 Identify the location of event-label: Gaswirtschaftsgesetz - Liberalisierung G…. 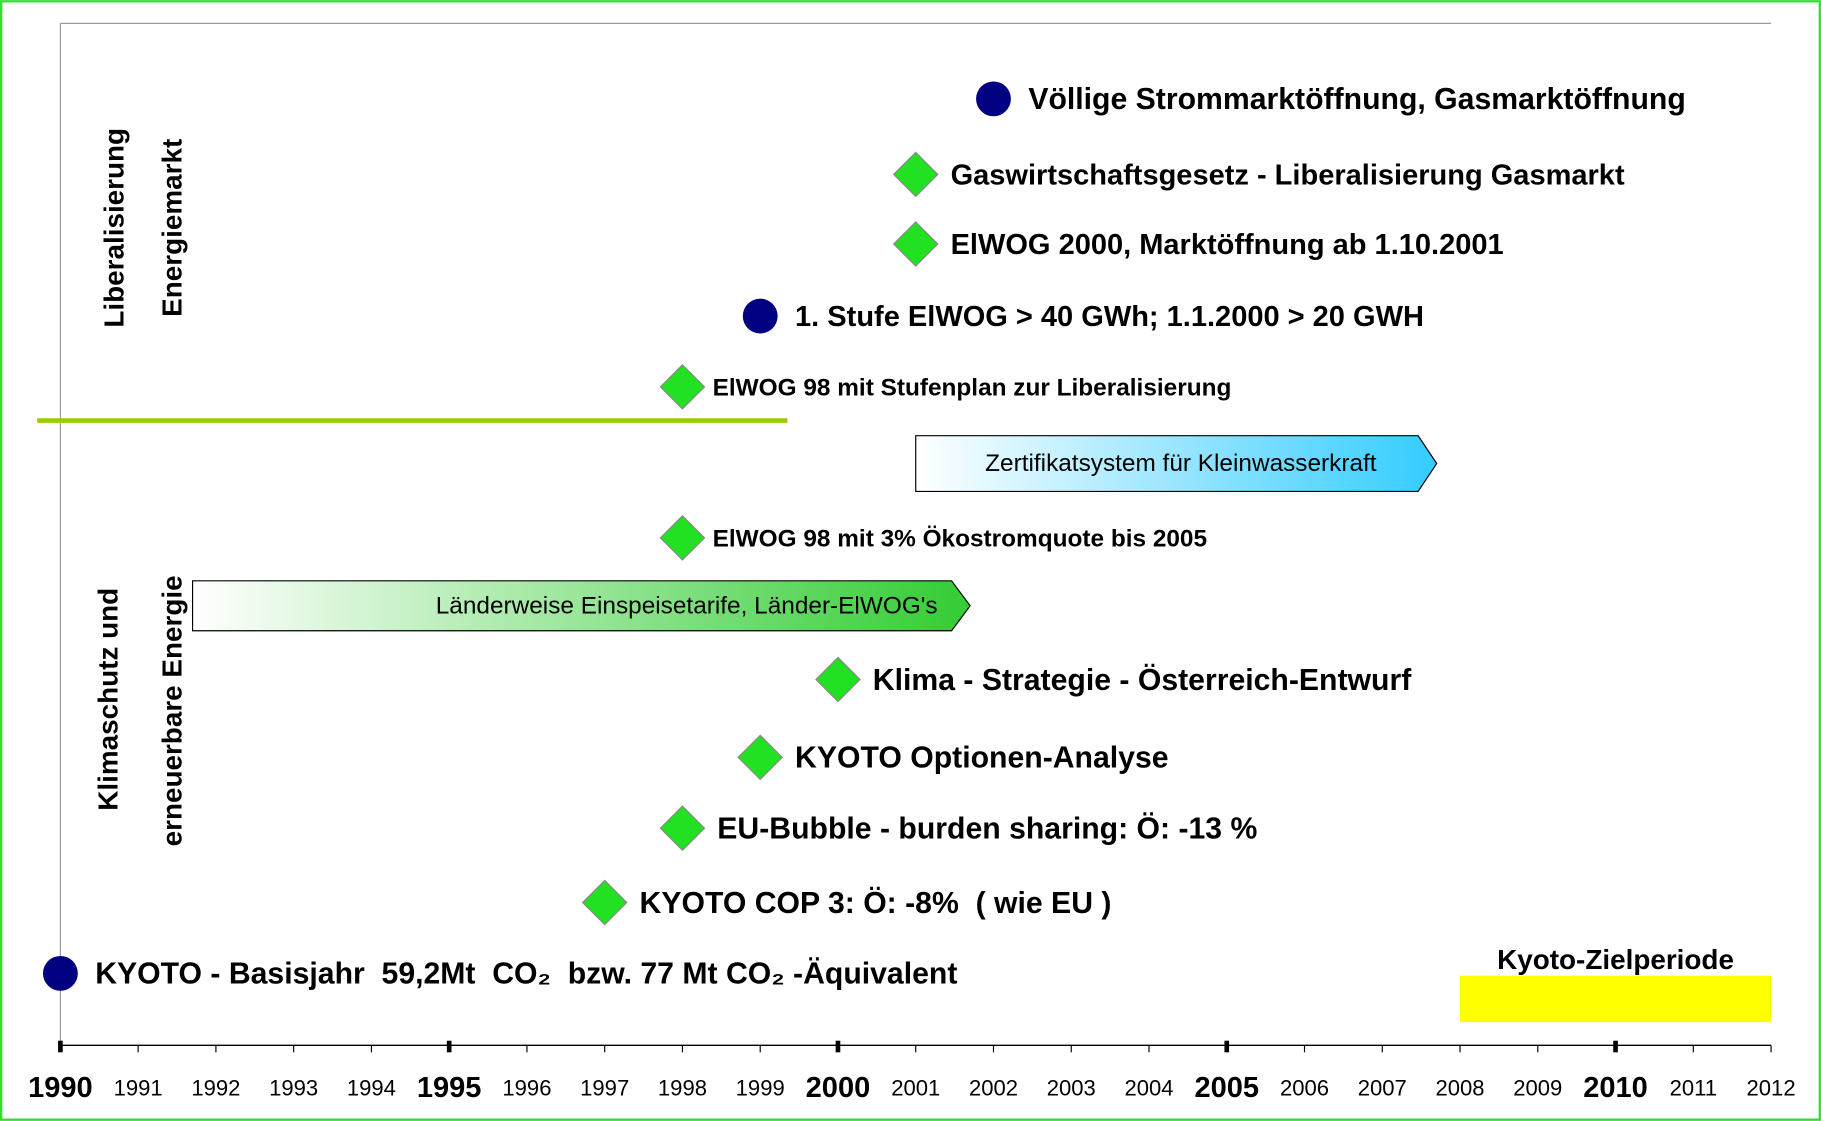
(1288, 175).